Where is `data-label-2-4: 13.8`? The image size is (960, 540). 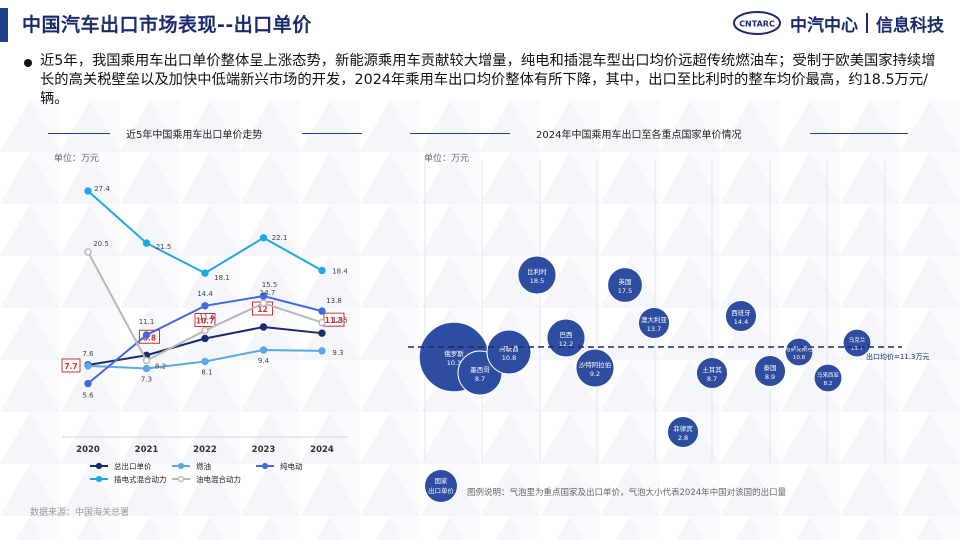 data-label-2-4: 13.8 is located at coordinates (334, 301).